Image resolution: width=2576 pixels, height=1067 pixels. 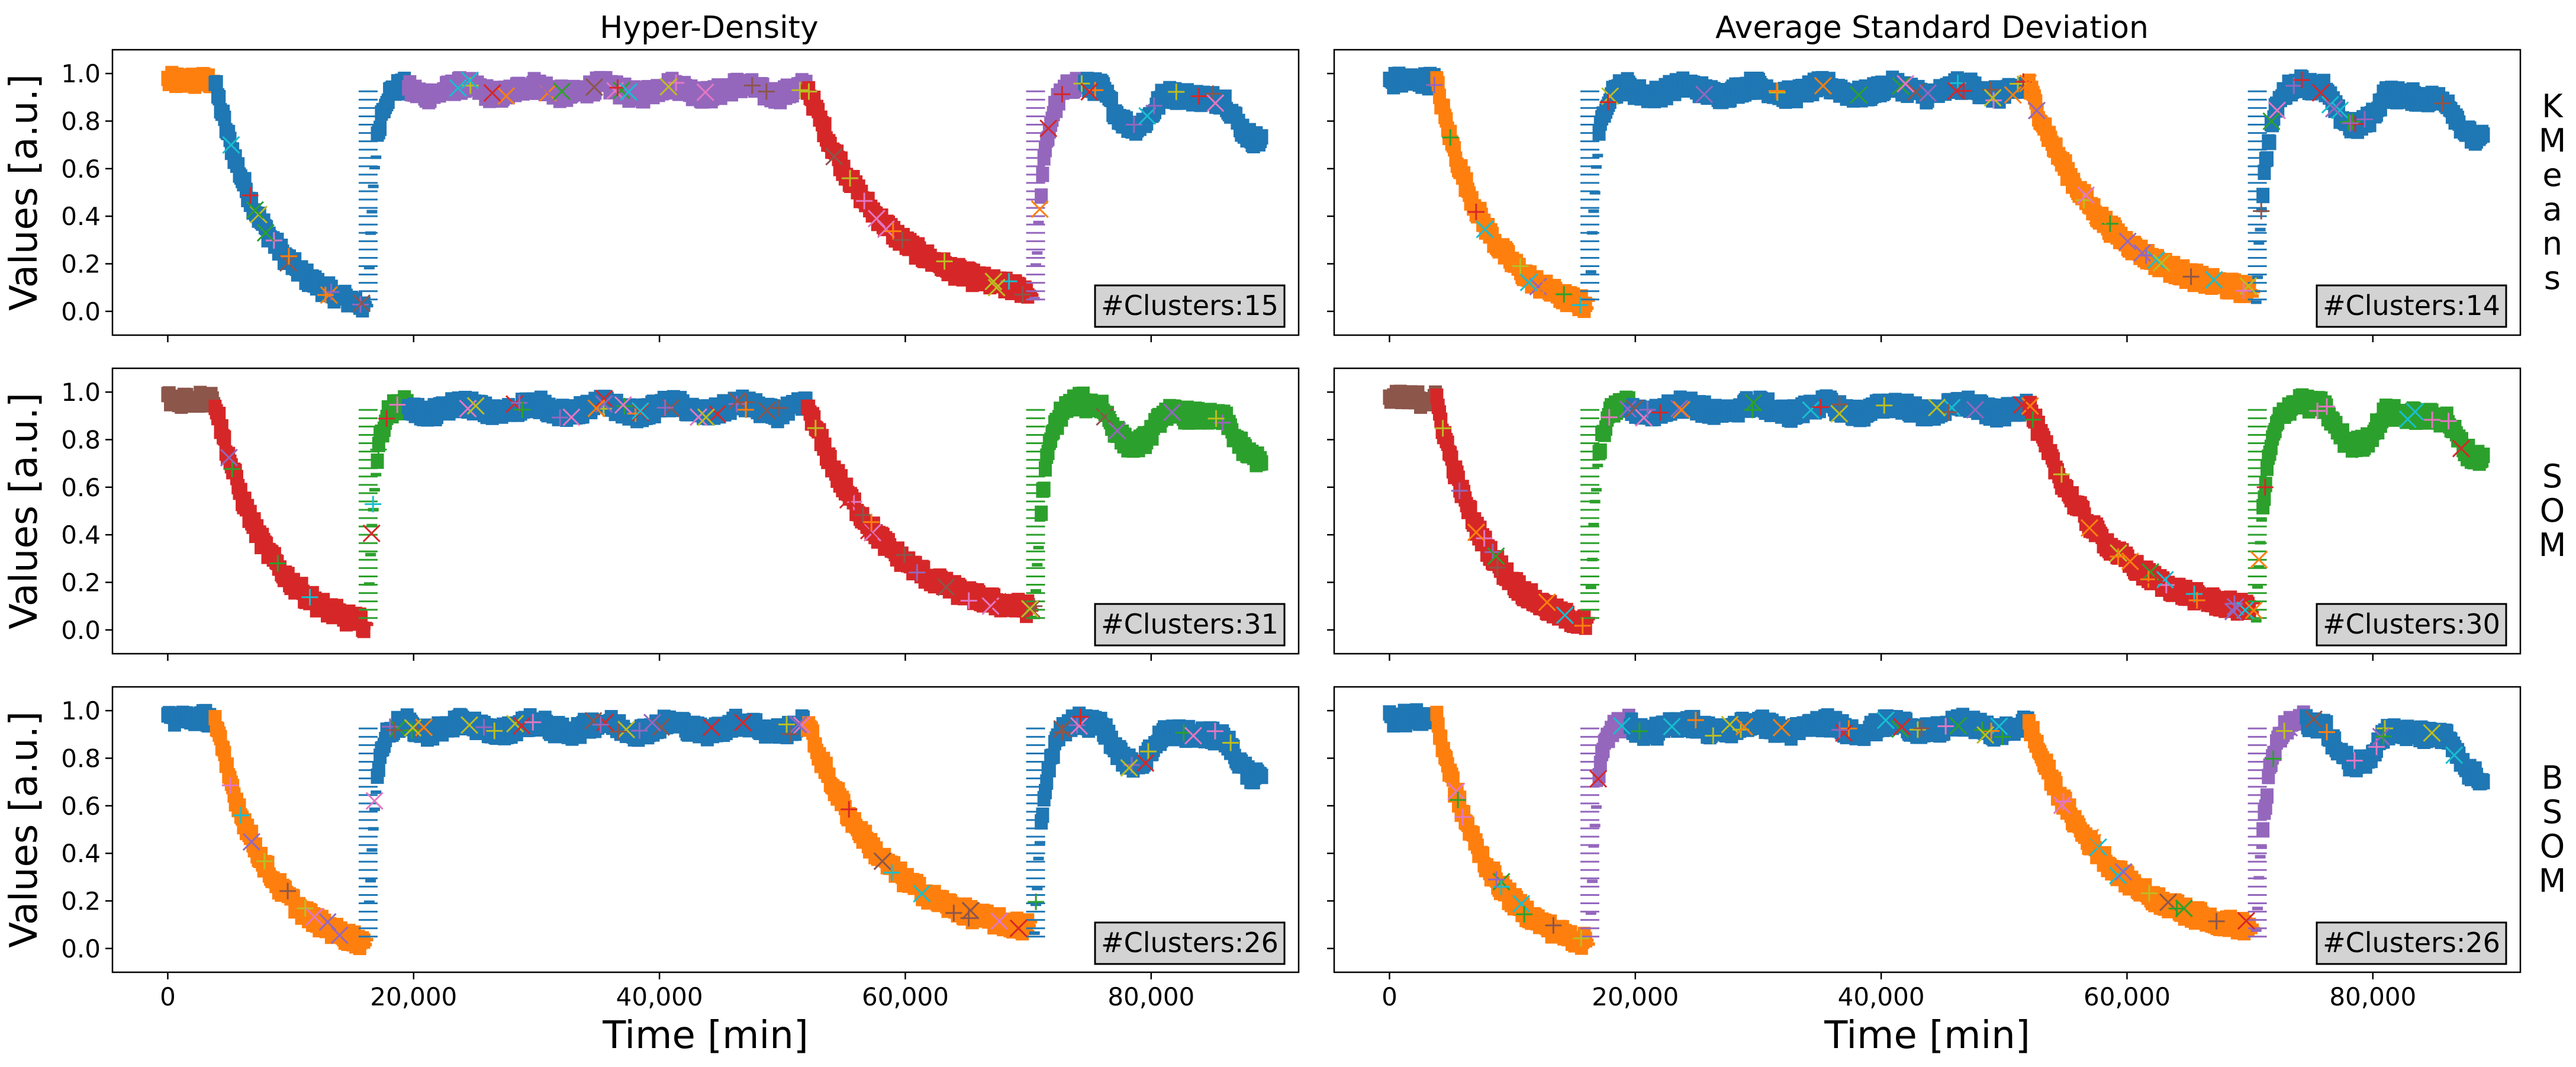 I want to click on cluster-count-label: #Clusters:30, so click(x=2411, y=624).